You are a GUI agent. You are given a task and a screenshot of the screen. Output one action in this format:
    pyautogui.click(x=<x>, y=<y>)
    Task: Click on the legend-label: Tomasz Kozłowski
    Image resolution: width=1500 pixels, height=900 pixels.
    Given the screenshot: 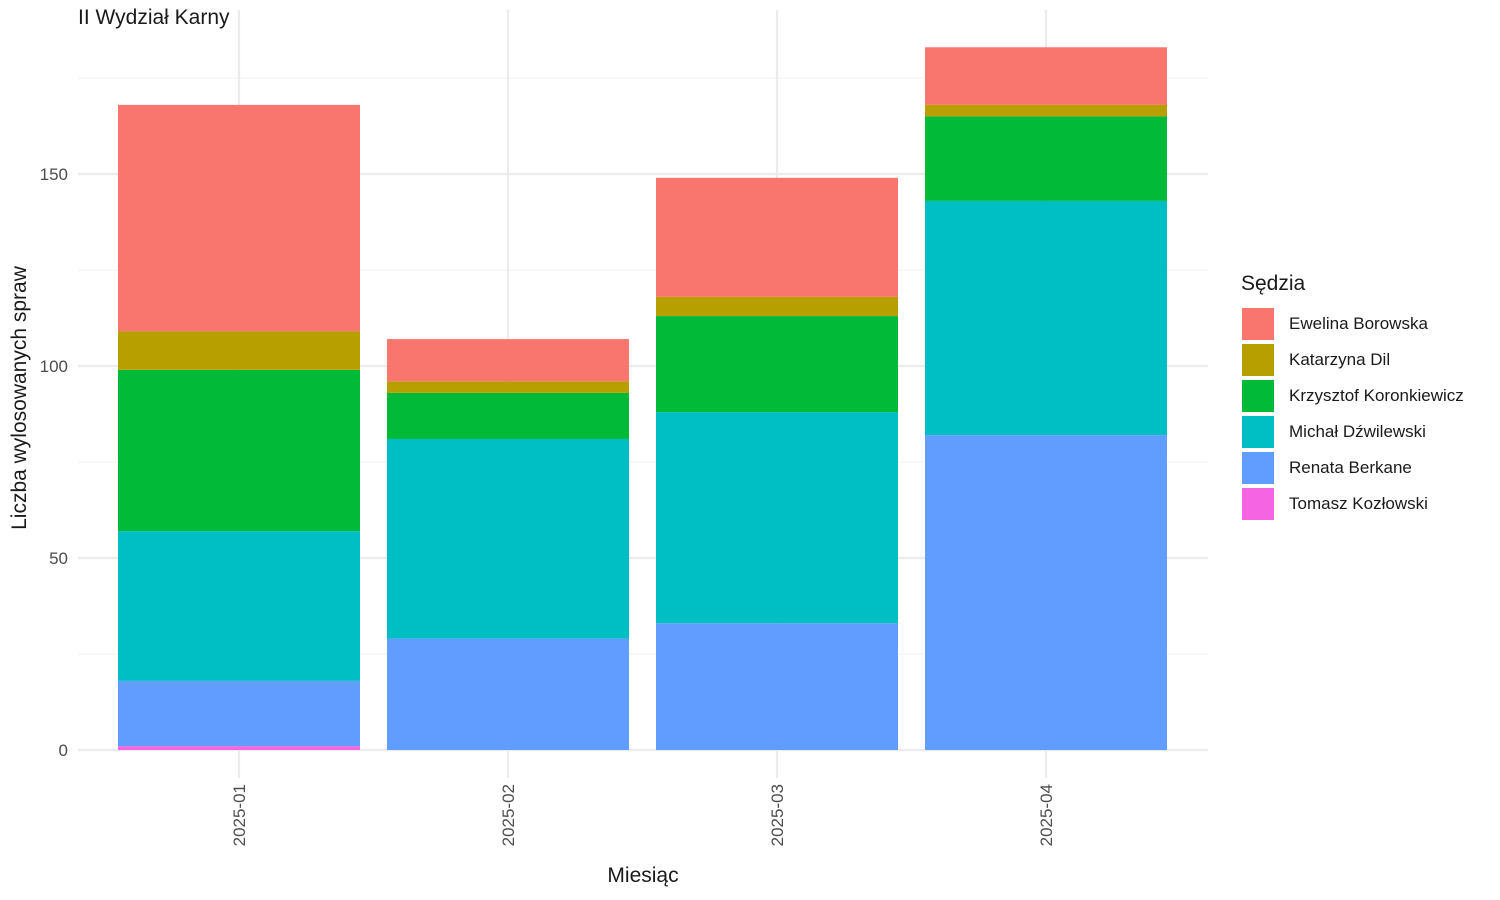 What is the action you would take?
    pyautogui.click(x=1358, y=503)
    